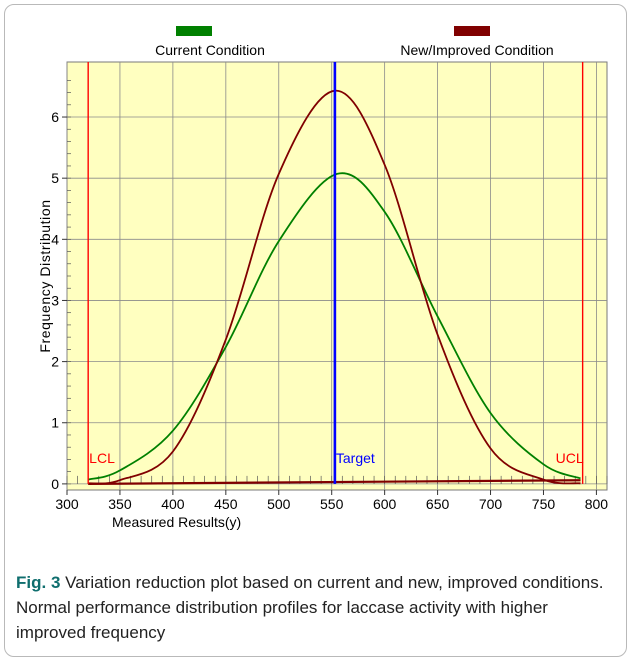  What do you see at coordinates (354, 42) in the screenshot?
I see `legend: Current Condition New/Improved Condition` at bounding box center [354, 42].